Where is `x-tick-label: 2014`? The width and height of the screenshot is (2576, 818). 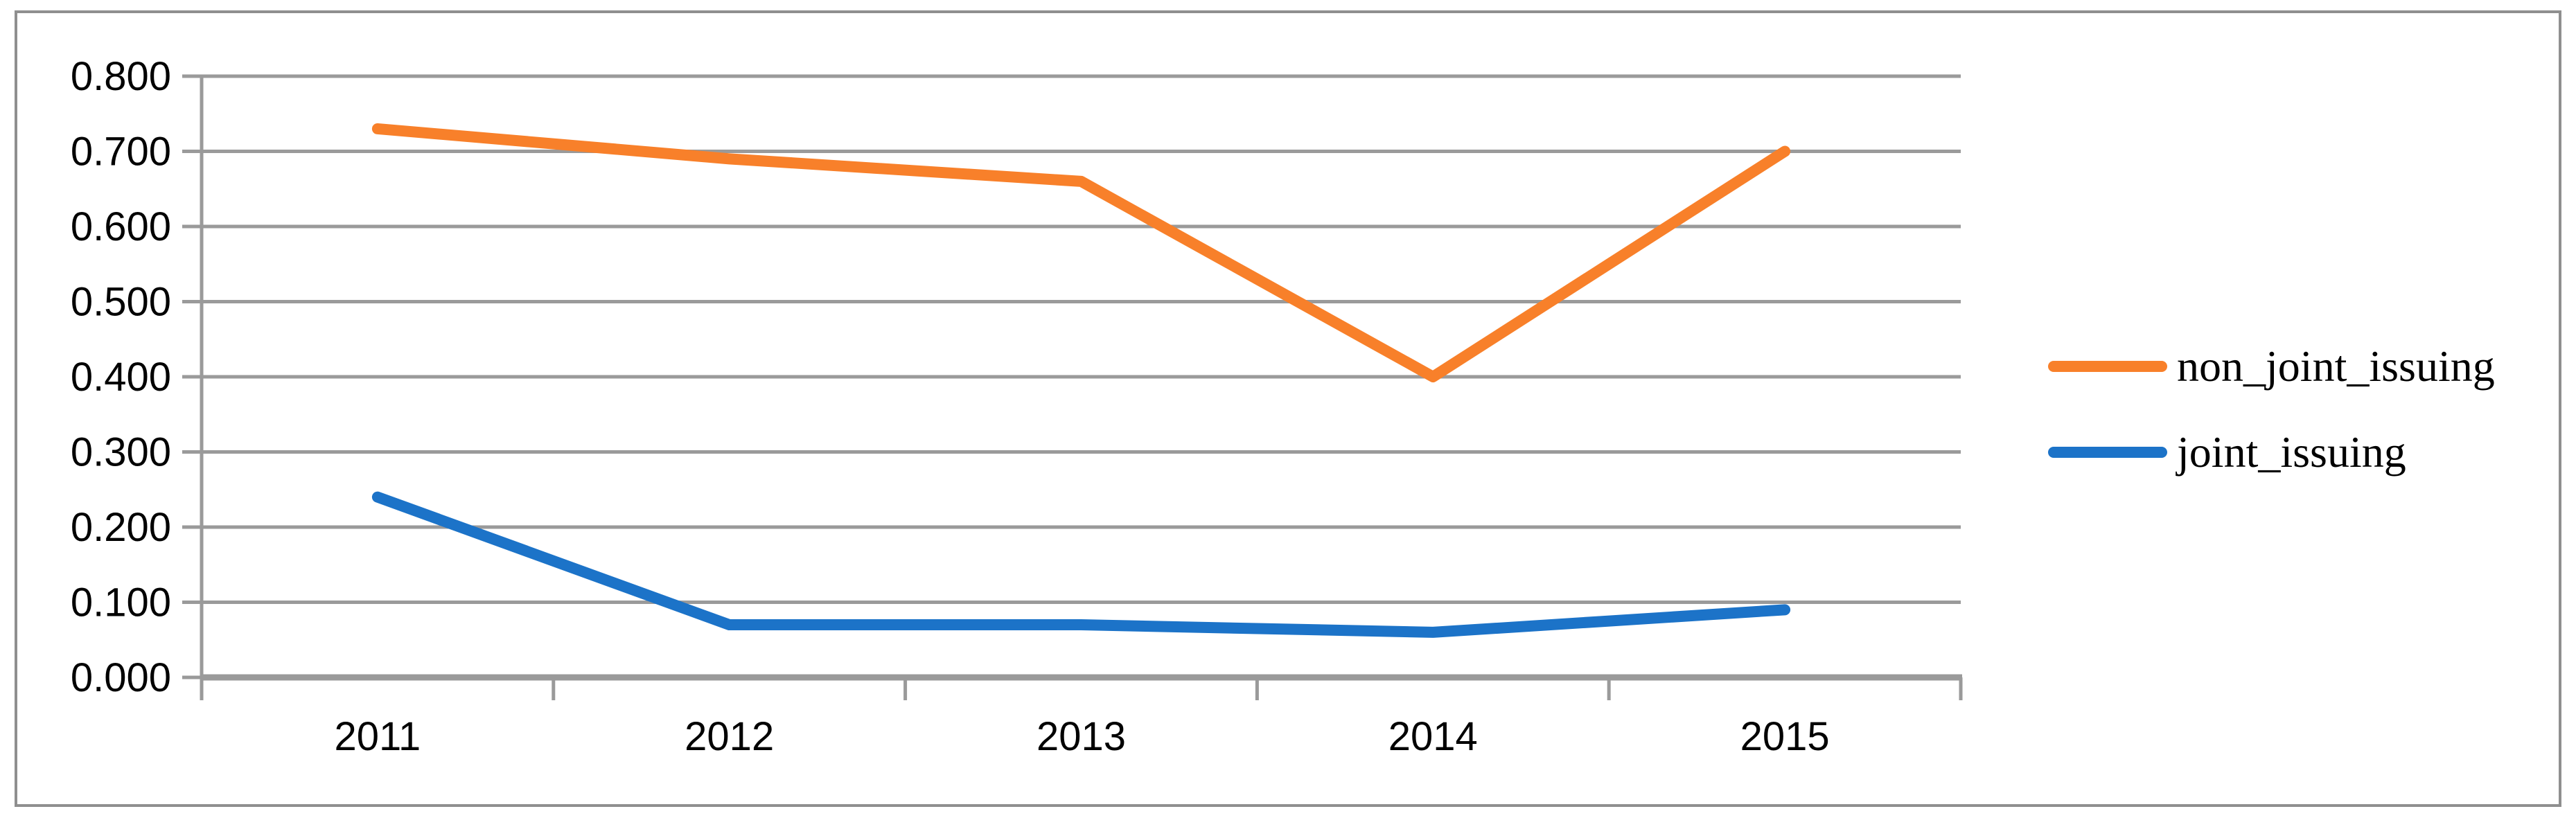
x-tick-label: 2014 is located at coordinates (1433, 736).